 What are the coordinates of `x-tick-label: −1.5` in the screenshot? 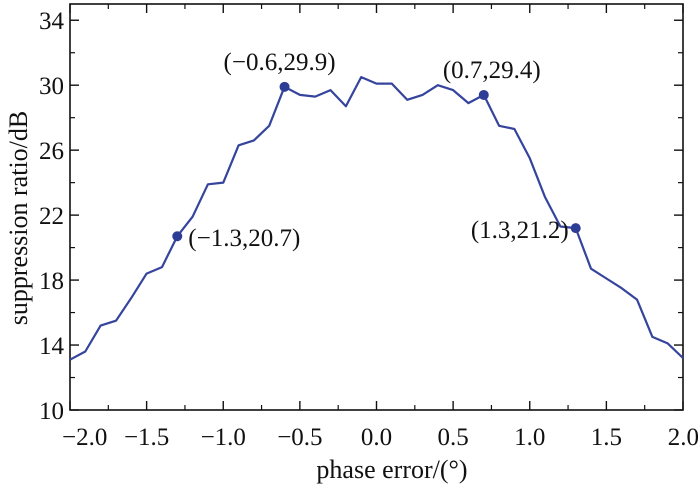 It's located at (146, 437).